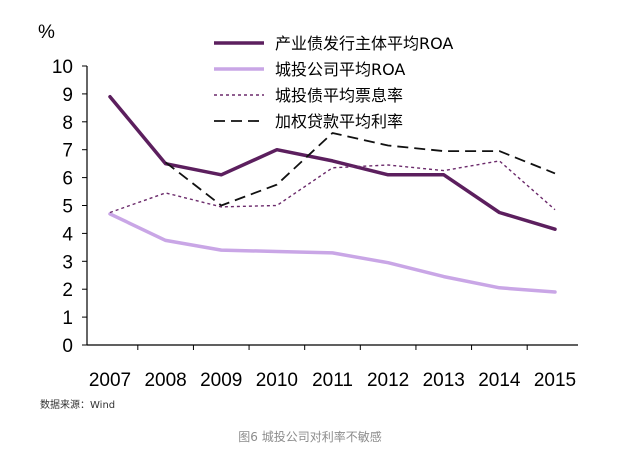 The width and height of the screenshot is (620, 468). What do you see at coordinates (110, 380) in the screenshot?
I see `x-tick-label: 2007` at bounding box center [110, 380].